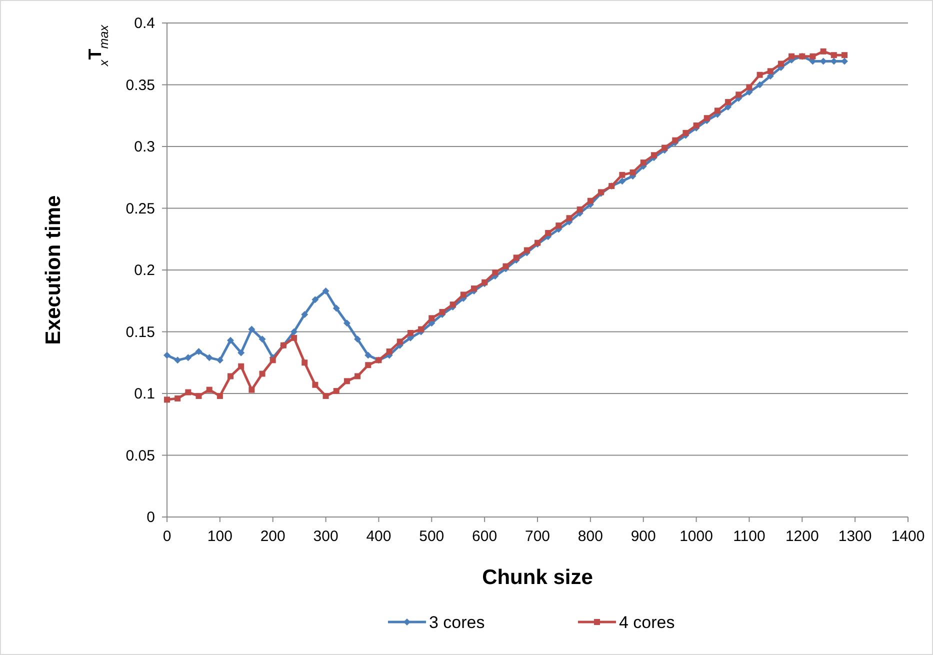 The width and height of the screenshot is (933, 655). Describe the element at coordinates (855, 536) in the screenshot. I see `x-tick-label: 1300` at that location.